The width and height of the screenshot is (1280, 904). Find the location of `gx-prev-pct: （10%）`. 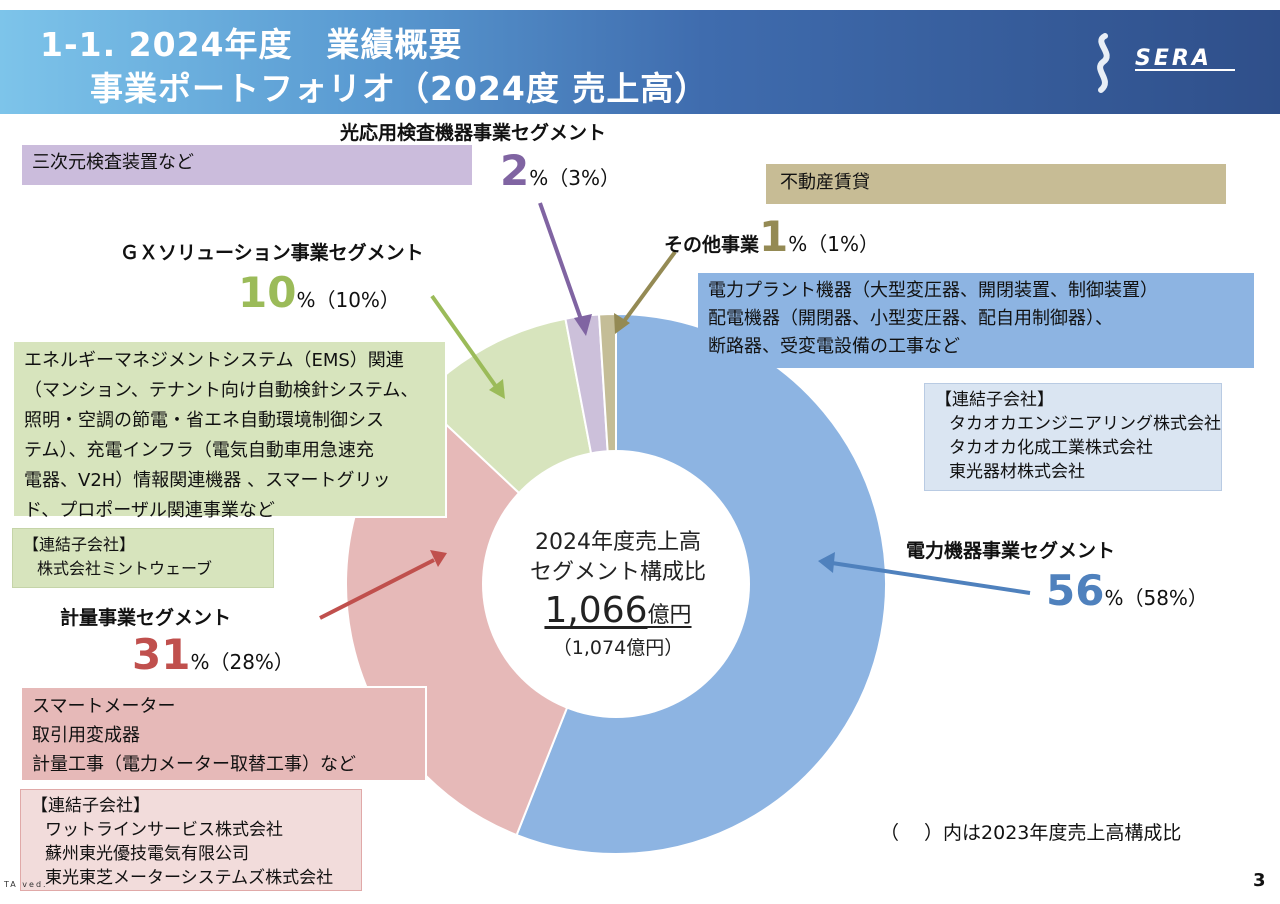

gx-prev-pct: （10%） is located at coordinates (357, 300).